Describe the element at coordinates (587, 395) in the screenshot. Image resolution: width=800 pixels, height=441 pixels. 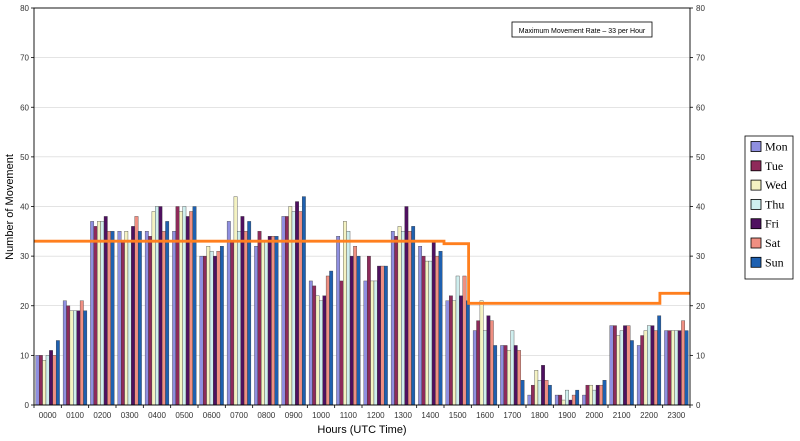
I see `bar-tue-2000` at that location.